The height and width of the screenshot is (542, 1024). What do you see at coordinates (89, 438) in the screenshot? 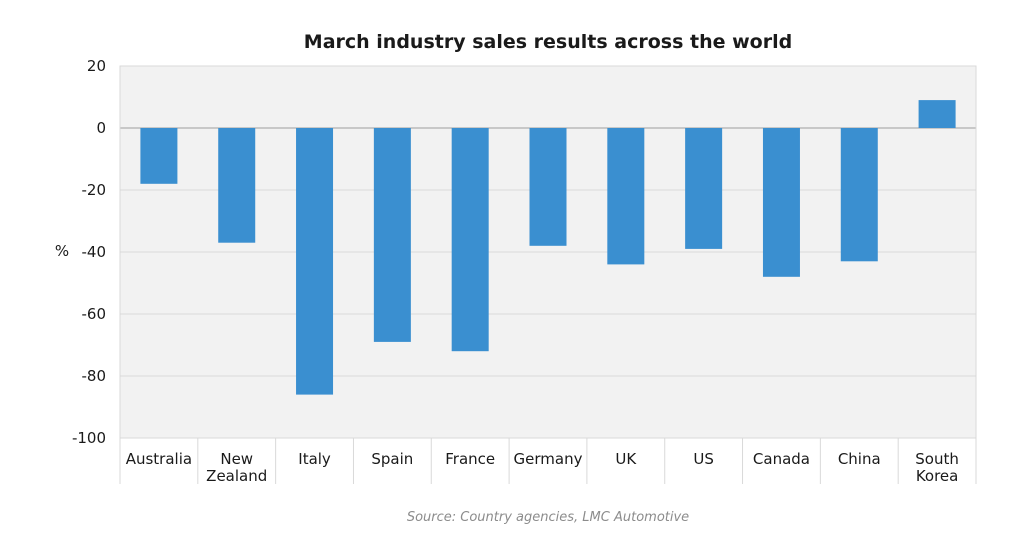
I see `y-tick-label: -100` at bounding box center [89, 438].